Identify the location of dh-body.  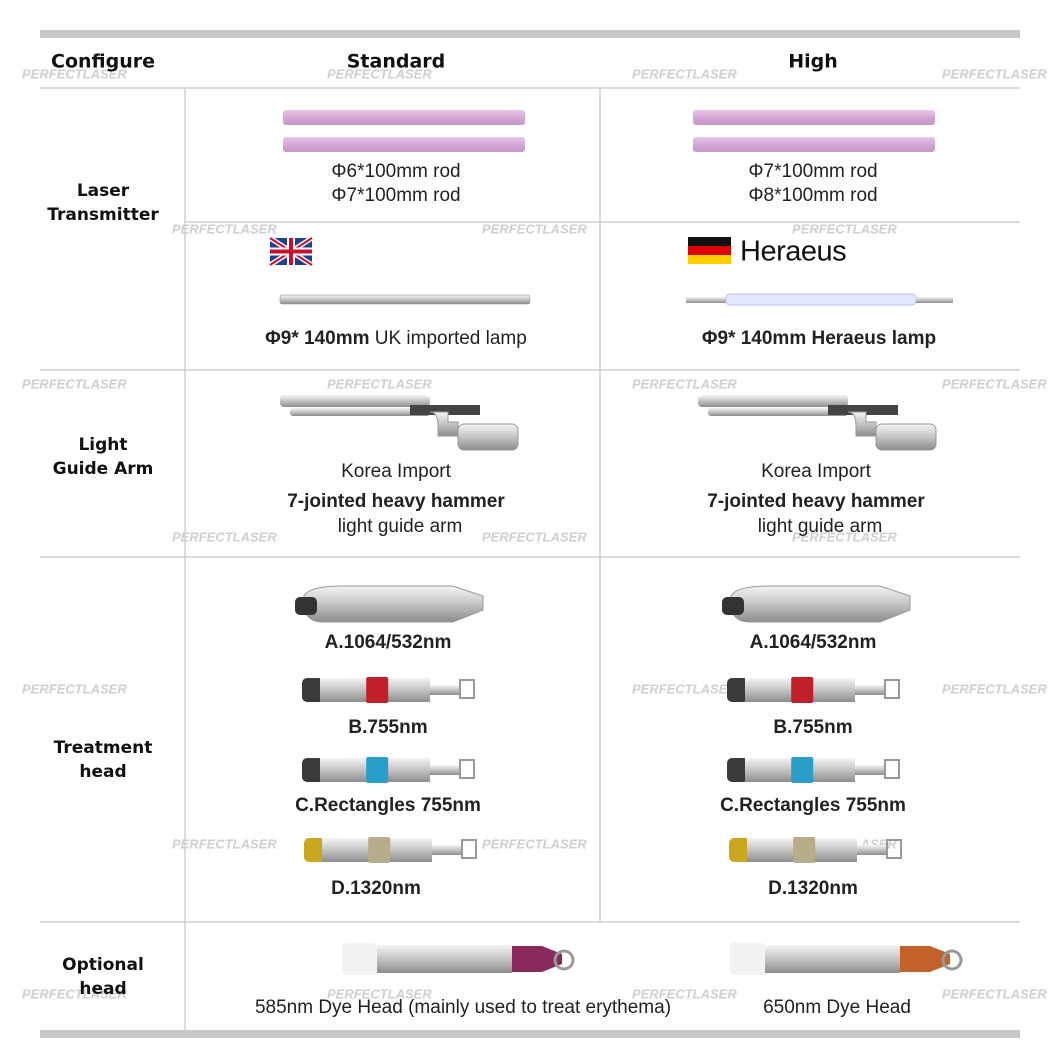
(444, 959).